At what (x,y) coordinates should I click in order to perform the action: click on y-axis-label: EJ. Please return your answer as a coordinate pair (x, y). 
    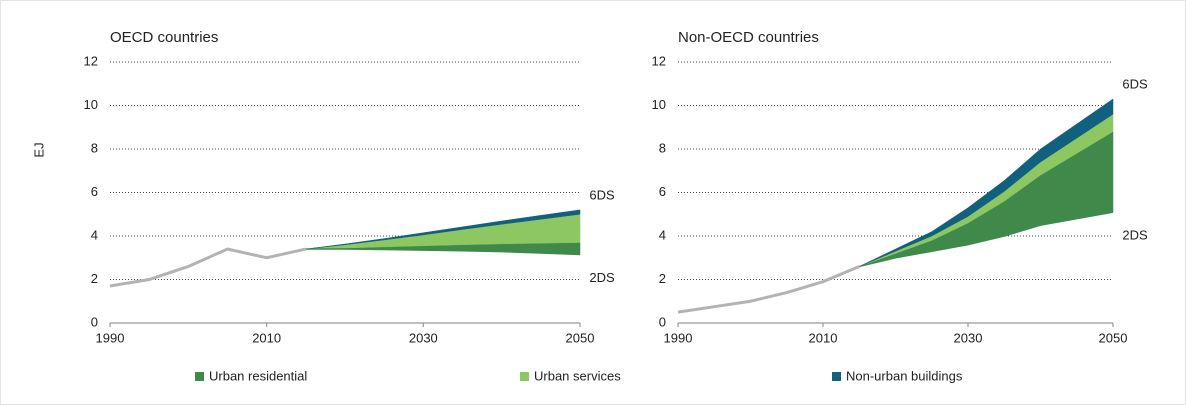
    Looking at the image, I should click on (38, 149).